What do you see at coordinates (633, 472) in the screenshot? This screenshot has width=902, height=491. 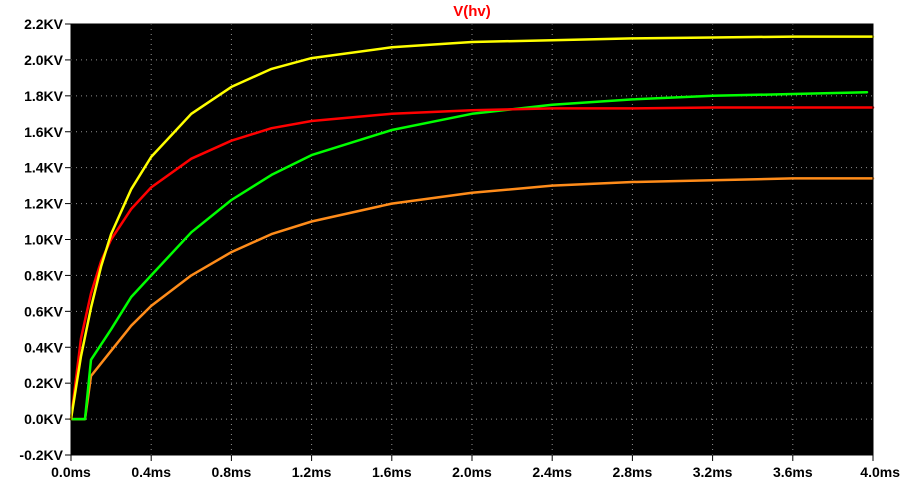 I see `x-tick-label: 2.8ms` at bounding box center [633, 472].